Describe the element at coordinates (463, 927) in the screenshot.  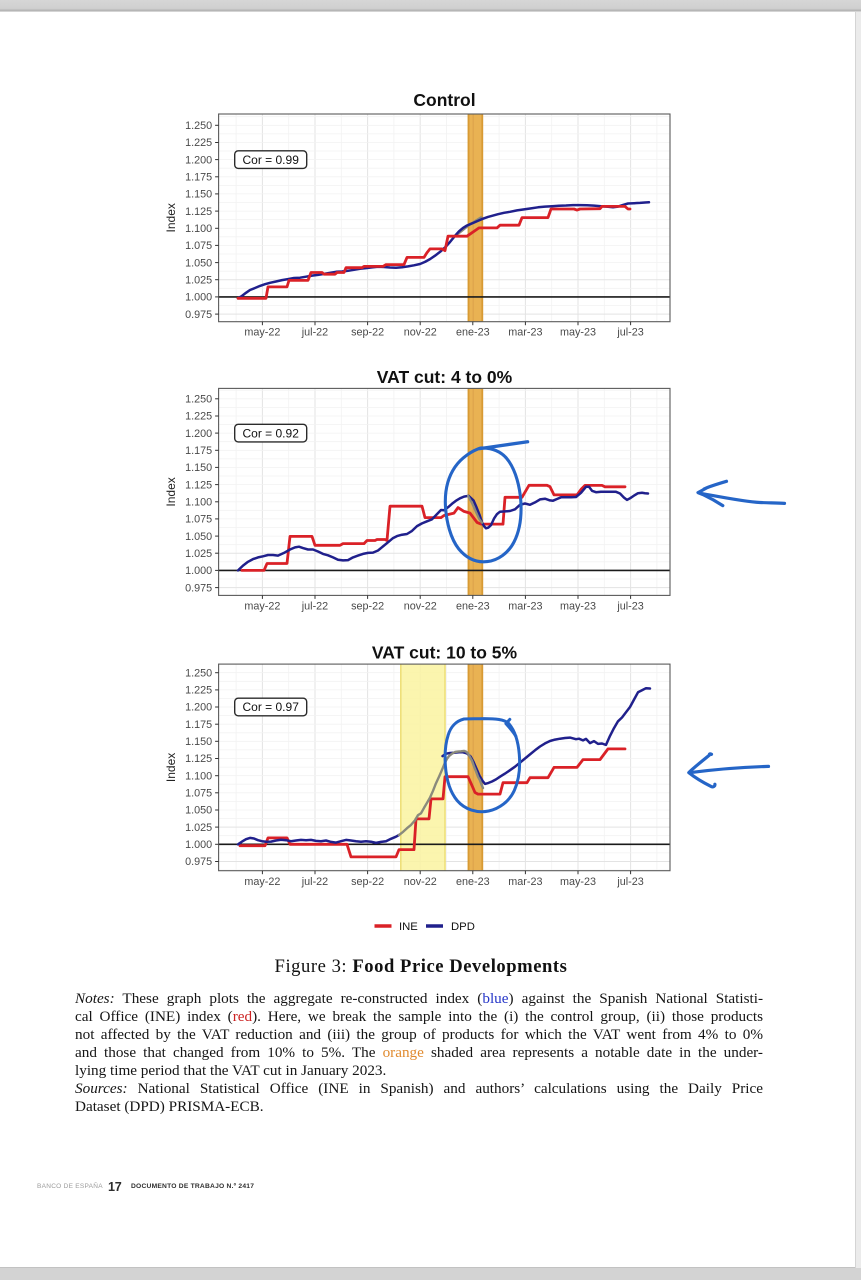
I see `svg-text: DPD` at that location.